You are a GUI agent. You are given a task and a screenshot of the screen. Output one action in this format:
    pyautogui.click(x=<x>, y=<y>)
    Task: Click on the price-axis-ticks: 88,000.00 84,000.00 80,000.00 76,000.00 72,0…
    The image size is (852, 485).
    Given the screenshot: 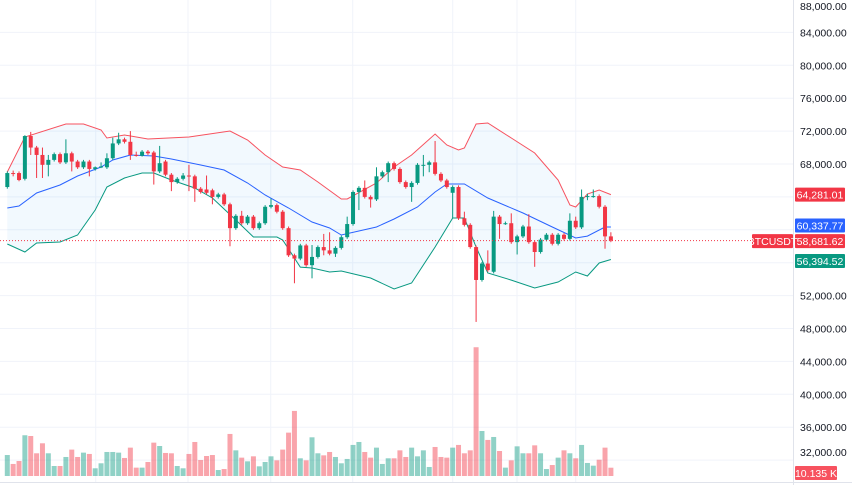 What is the action you would take?
    pyautogui.click(x=823, y=230)
    